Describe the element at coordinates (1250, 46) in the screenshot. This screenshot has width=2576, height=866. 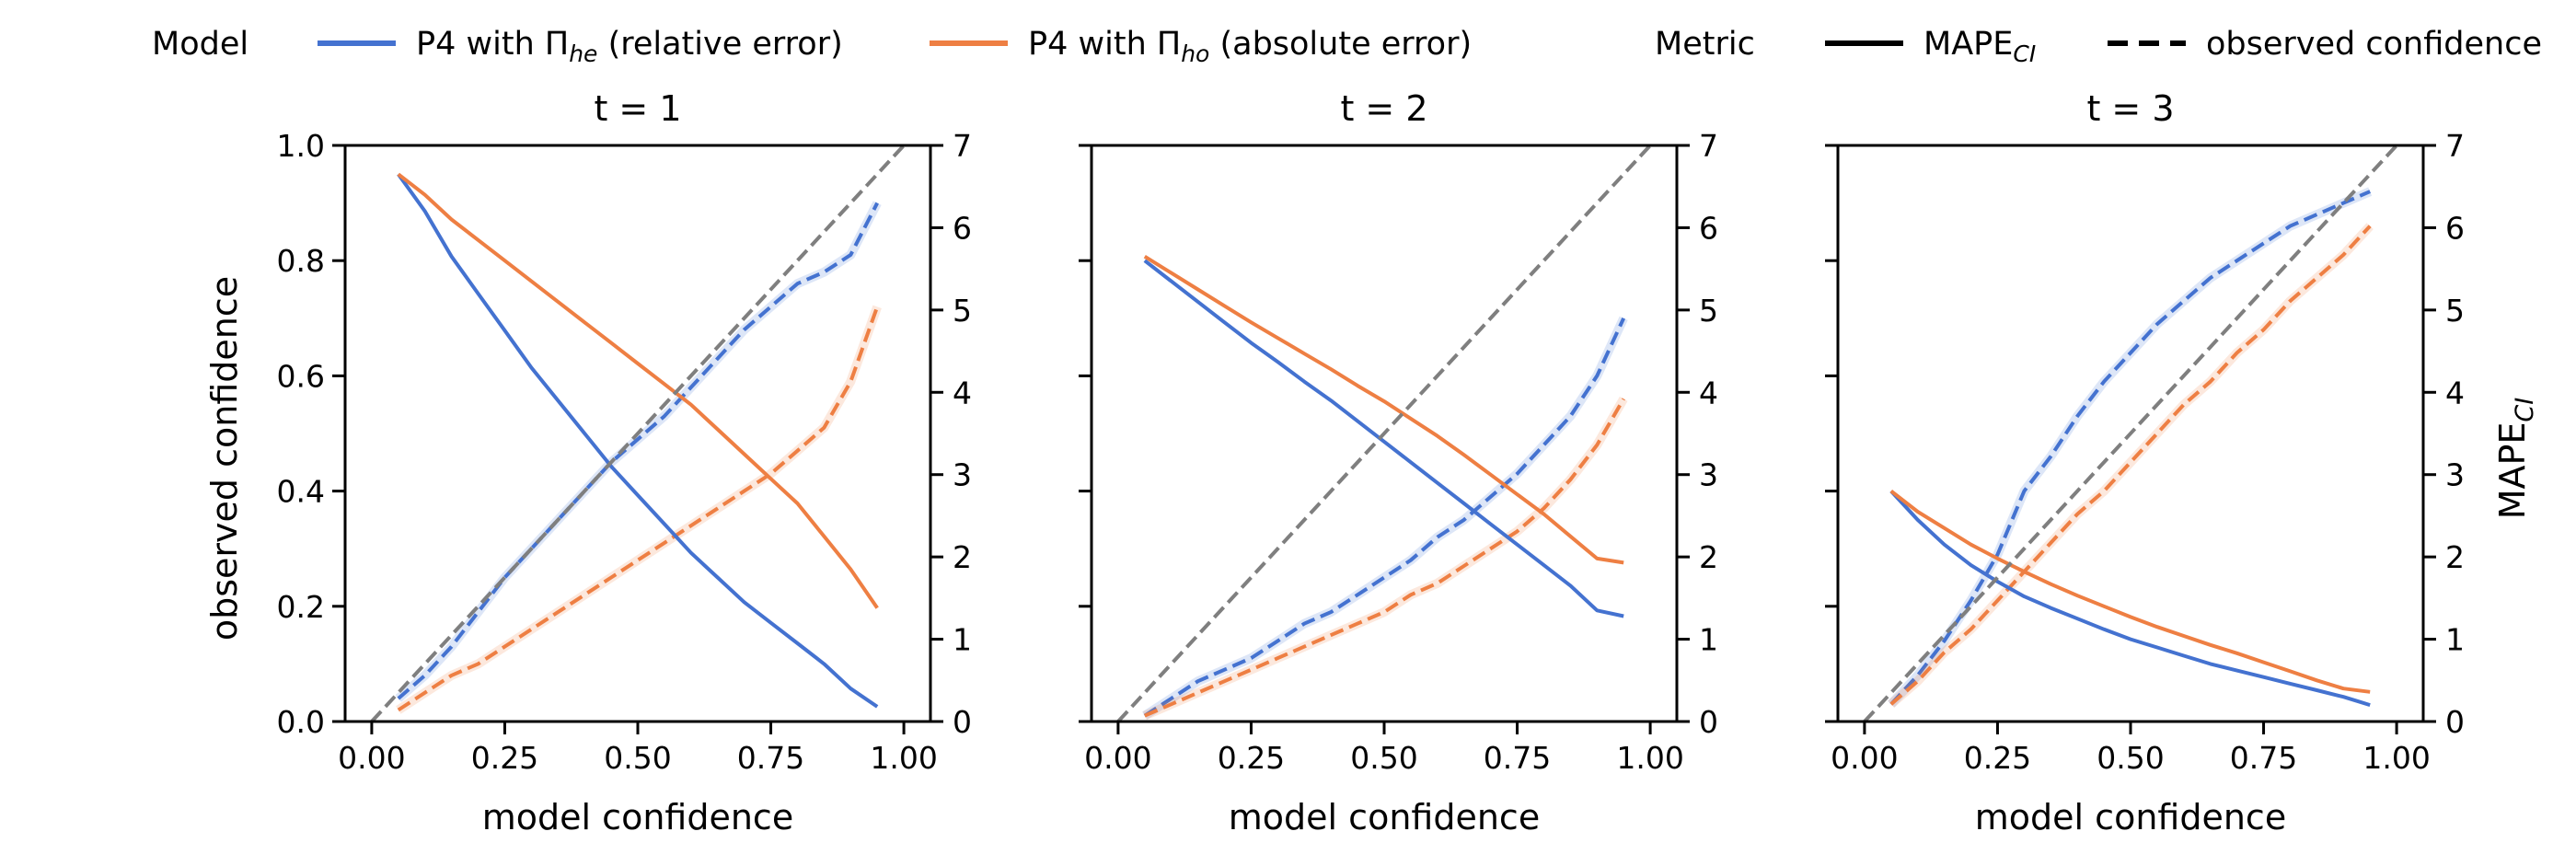
I see `legend-ho-label: P4 with Πho (absolute error)` at that location.